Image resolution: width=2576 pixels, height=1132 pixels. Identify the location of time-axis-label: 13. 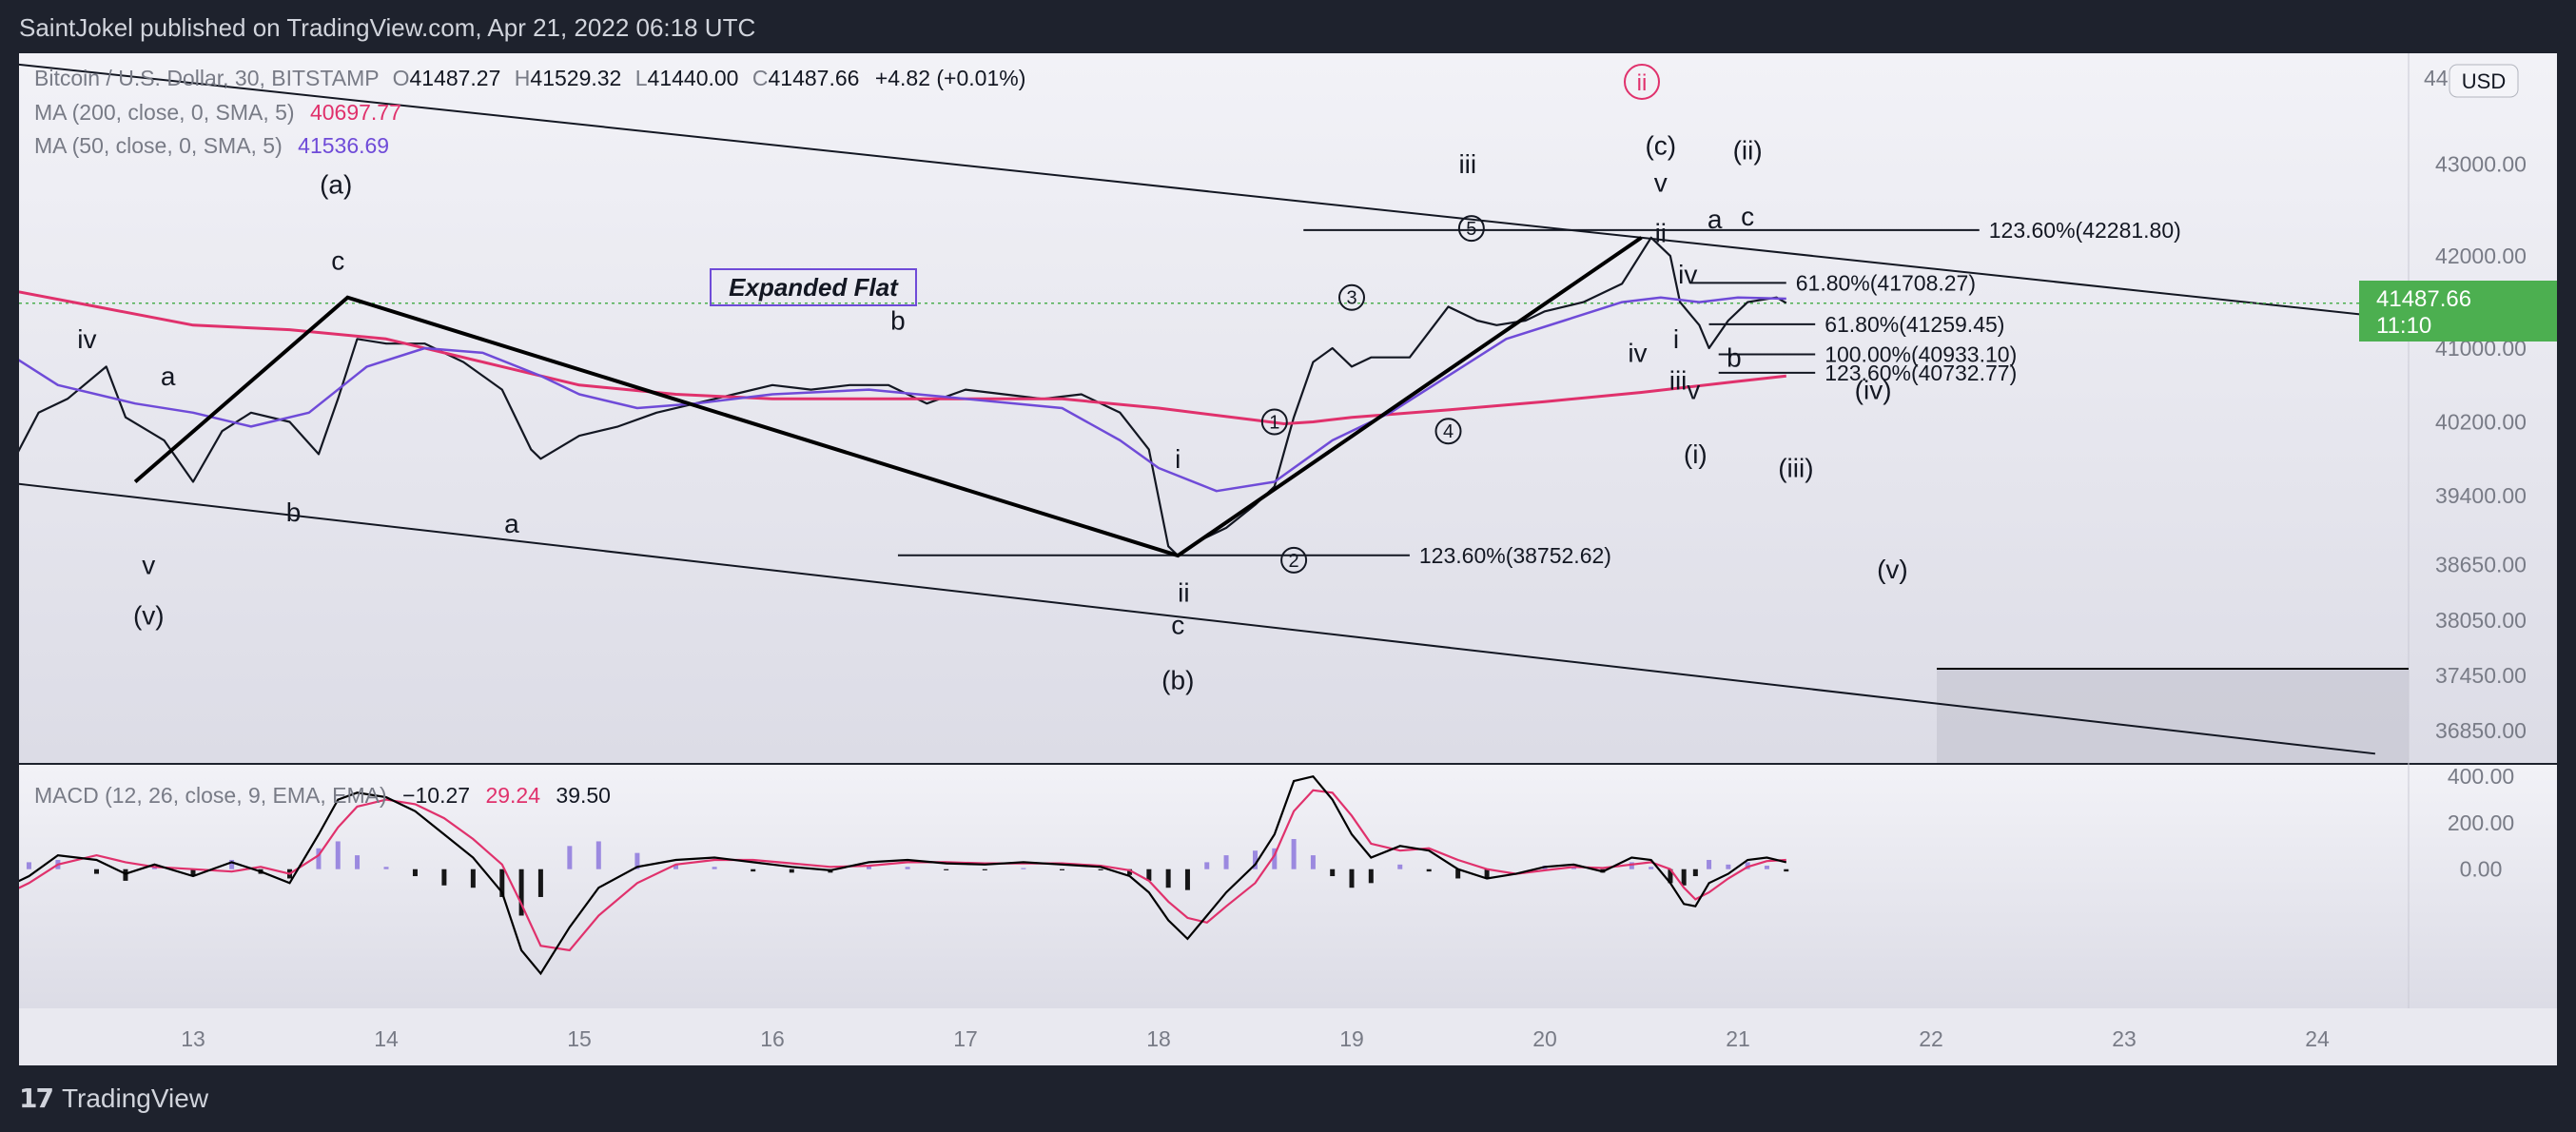
(193, 1038).